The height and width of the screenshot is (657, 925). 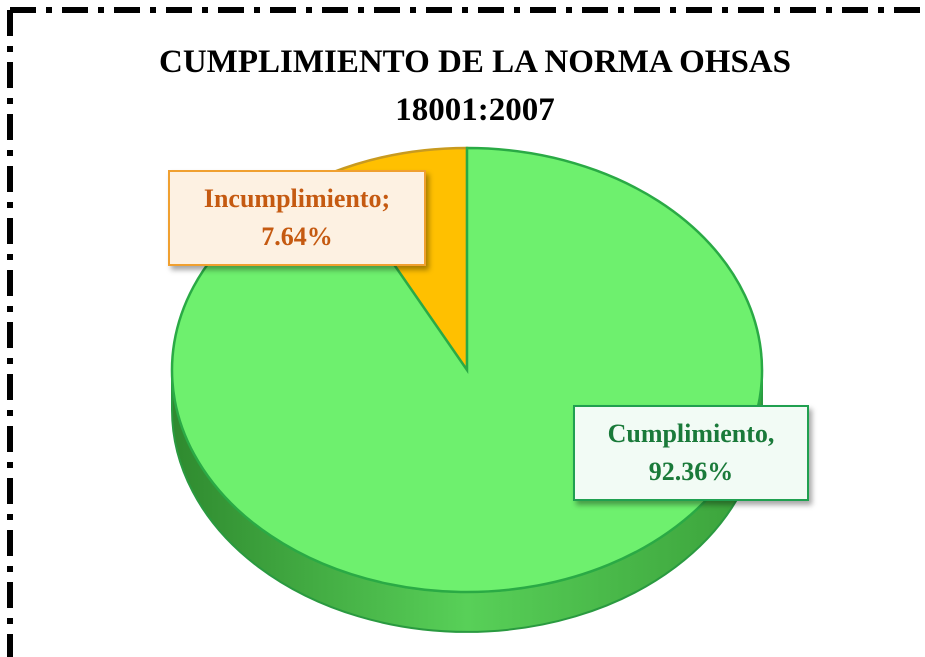 What do you see at coordinates (691, 453) in the screenshot?
I see `data-label: Cumplimiento, 92.36%` at bounding box center [691, 453].